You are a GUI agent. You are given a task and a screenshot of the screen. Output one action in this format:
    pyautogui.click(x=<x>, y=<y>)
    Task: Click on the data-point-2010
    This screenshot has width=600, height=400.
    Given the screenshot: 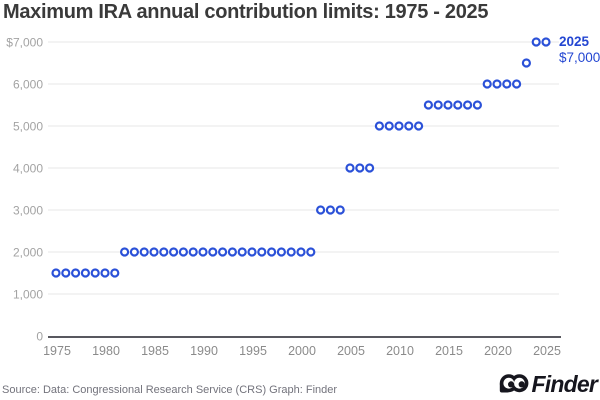 What is the action you would take?
    pyautogui.click(x=399, y=126)
    